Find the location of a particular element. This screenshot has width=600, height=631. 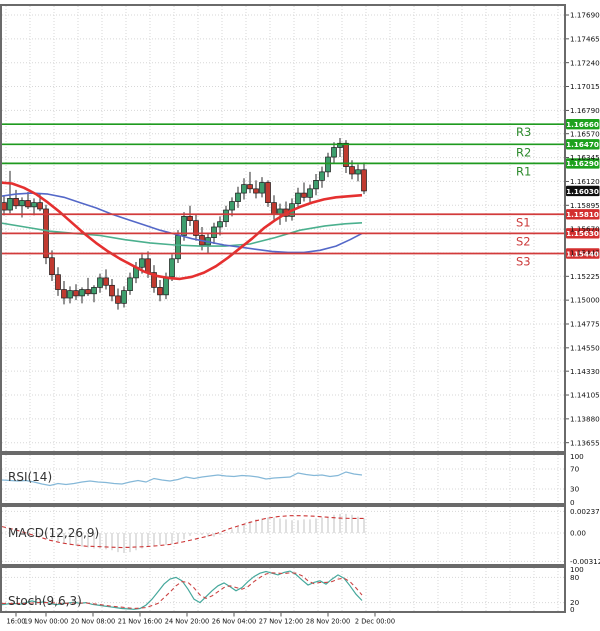

price-axis-label: 1.15445 is located at coordinates (585, 253).